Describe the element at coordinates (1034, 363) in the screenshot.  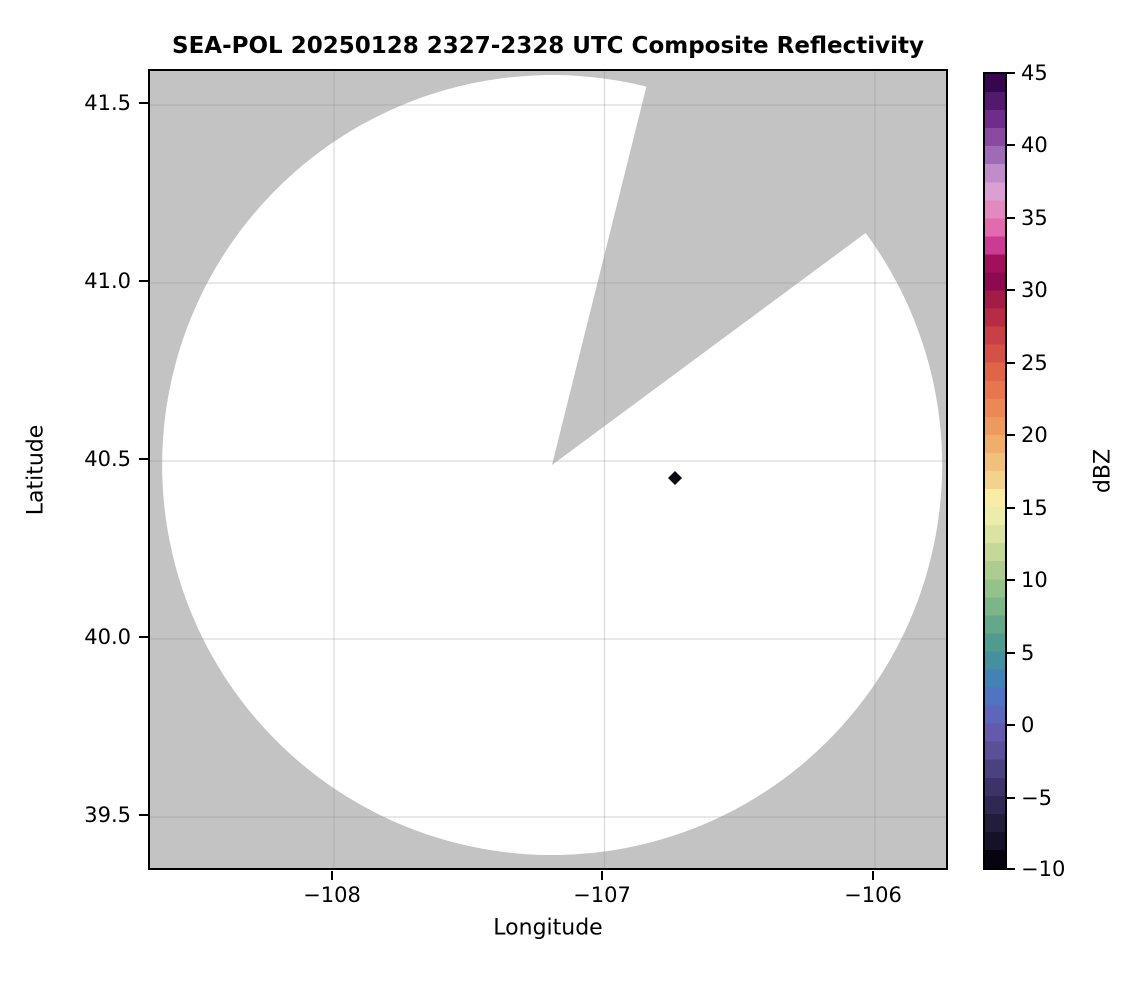
I see `cbar-tick-label-25: 25` at that location.